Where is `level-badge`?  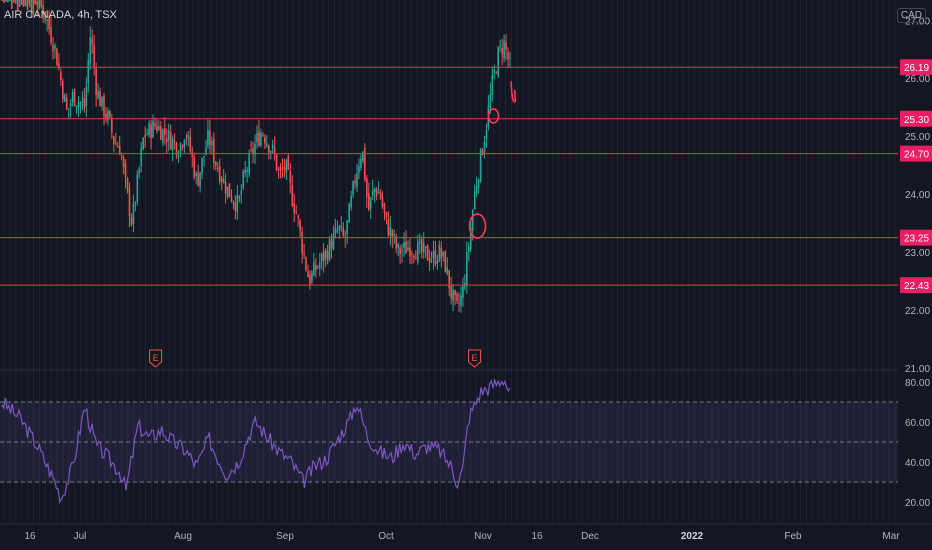
level-badge is located at coordinates (916, 237).